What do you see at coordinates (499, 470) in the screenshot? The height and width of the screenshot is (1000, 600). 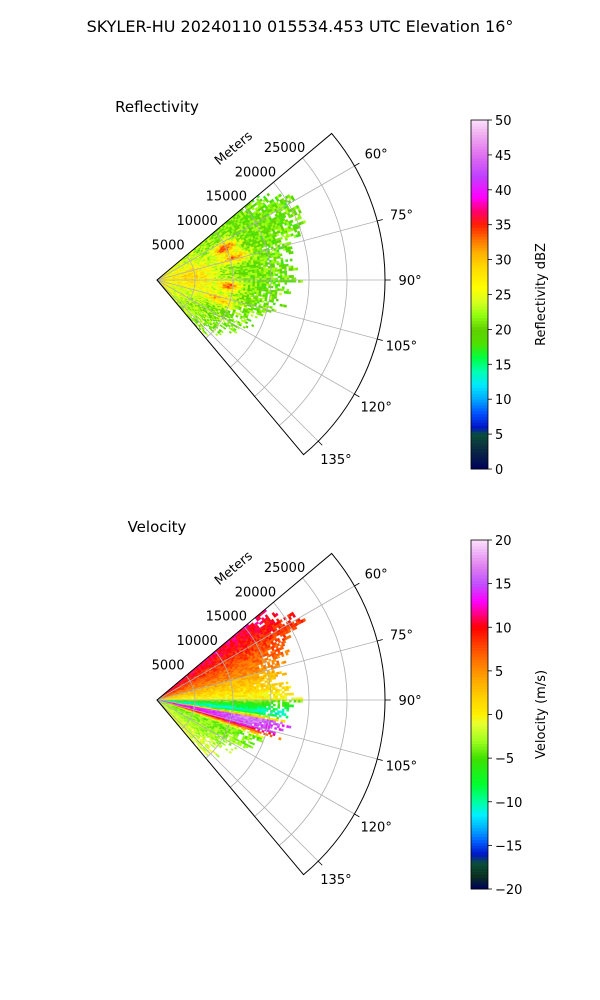 I see `reflectivity-colorbar-tick-label: 0` at bounding box center [499, 470].